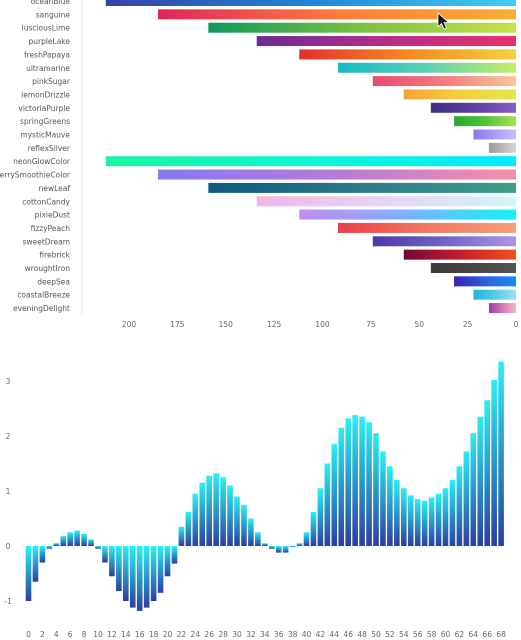 This screenshot has height=640, width=521. What do you see at coordinates (362, 187) in the screenshot?
I see `bar-newLeaf` at bounding box center [362, 187].